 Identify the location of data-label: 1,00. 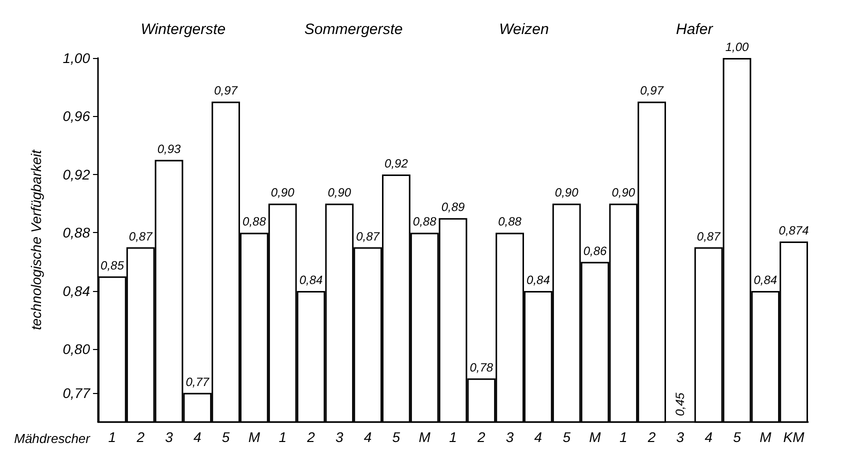
(737, 47).